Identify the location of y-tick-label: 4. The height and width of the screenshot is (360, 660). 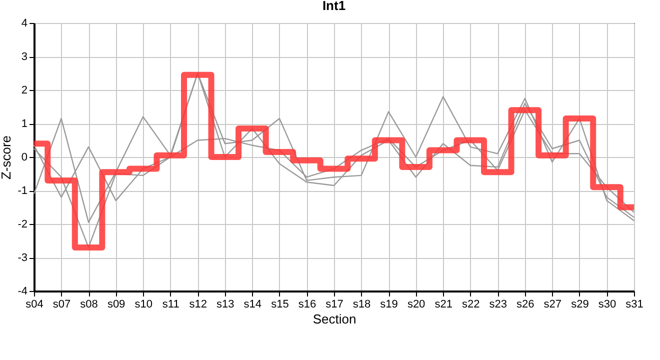
(24, 24).